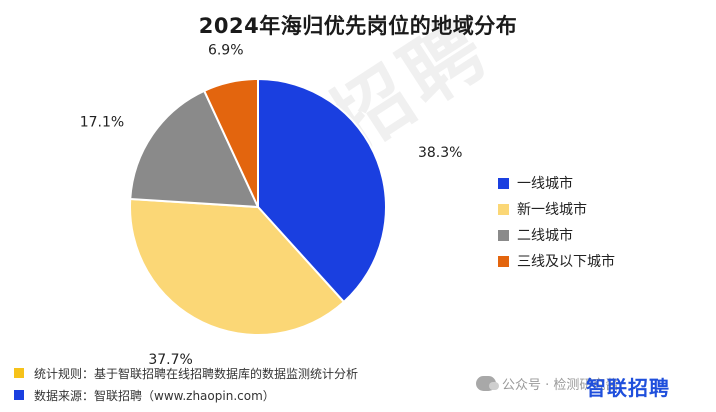 The height and width of the screenshot is (412, 716). What do you see at coordinates (196, 373) in the screenshot?
I see `rule-text: 统计规则：基于智联招聘在线招聘数据库的数据监测统计分析` at bounding box center [196, 373].